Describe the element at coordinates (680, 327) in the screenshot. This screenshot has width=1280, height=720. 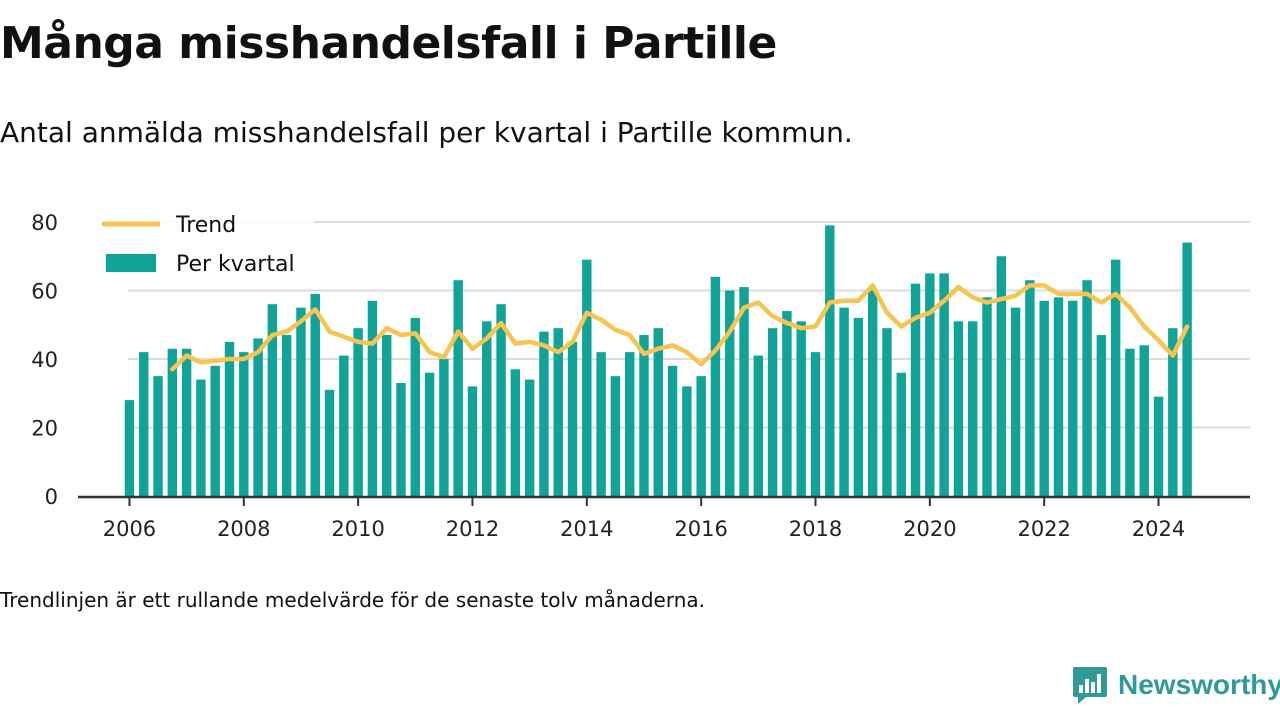
I see `trend-line-group` at that location.